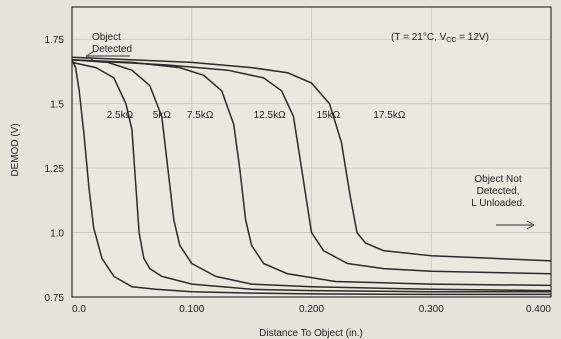 This screenshot has width=561, height=339. Describe the element at coordinates (55, 298) in the screenshot. I see `y-tick-label: 0.75` at that location.